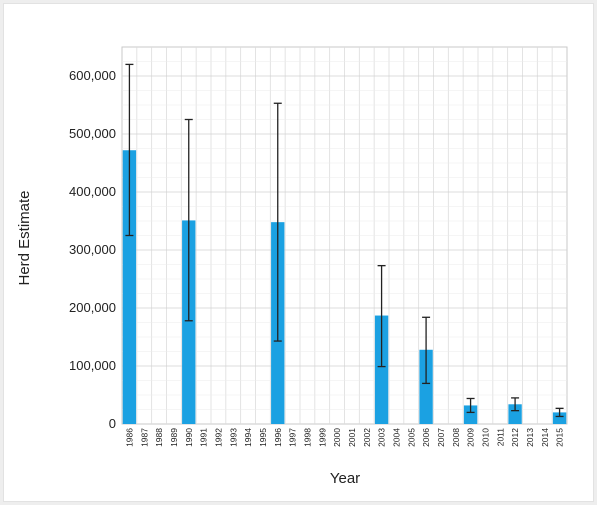 Image resolution: width=597 pixels, height=505 pixels. I want to click on y-tick-label: 300,000, so click(92, 249).